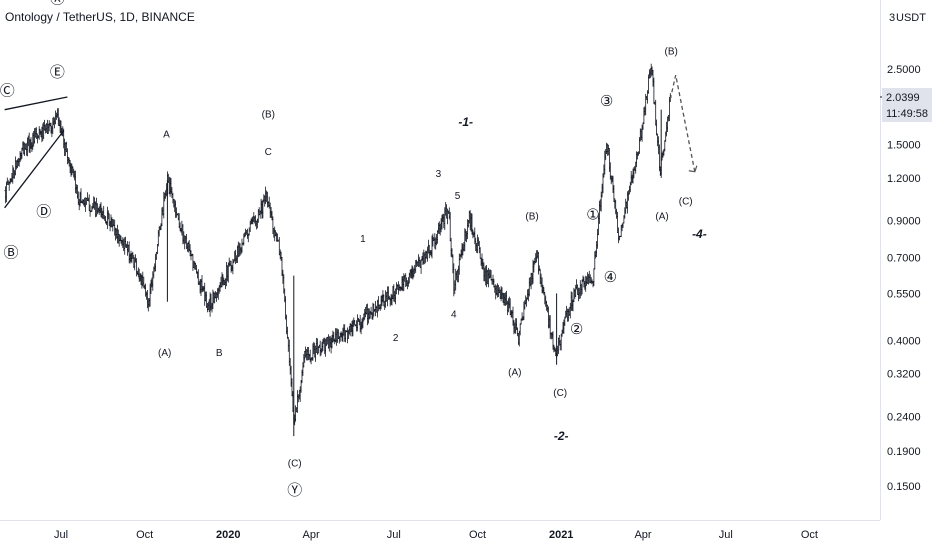 Image resolution: width=932 pixels, height=550 pixels. What do you see at coordinates (693, 169) in the screenshot?
I see `projection-arrowhead` at bounding box center [693, 169].